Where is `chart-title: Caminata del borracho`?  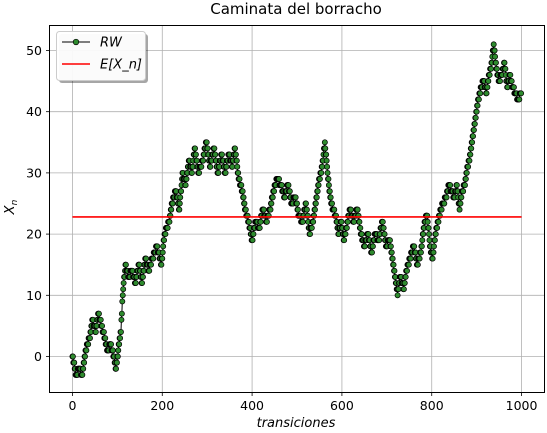 chart-title: Caminata del borracho is located at coordinates (296, 9).